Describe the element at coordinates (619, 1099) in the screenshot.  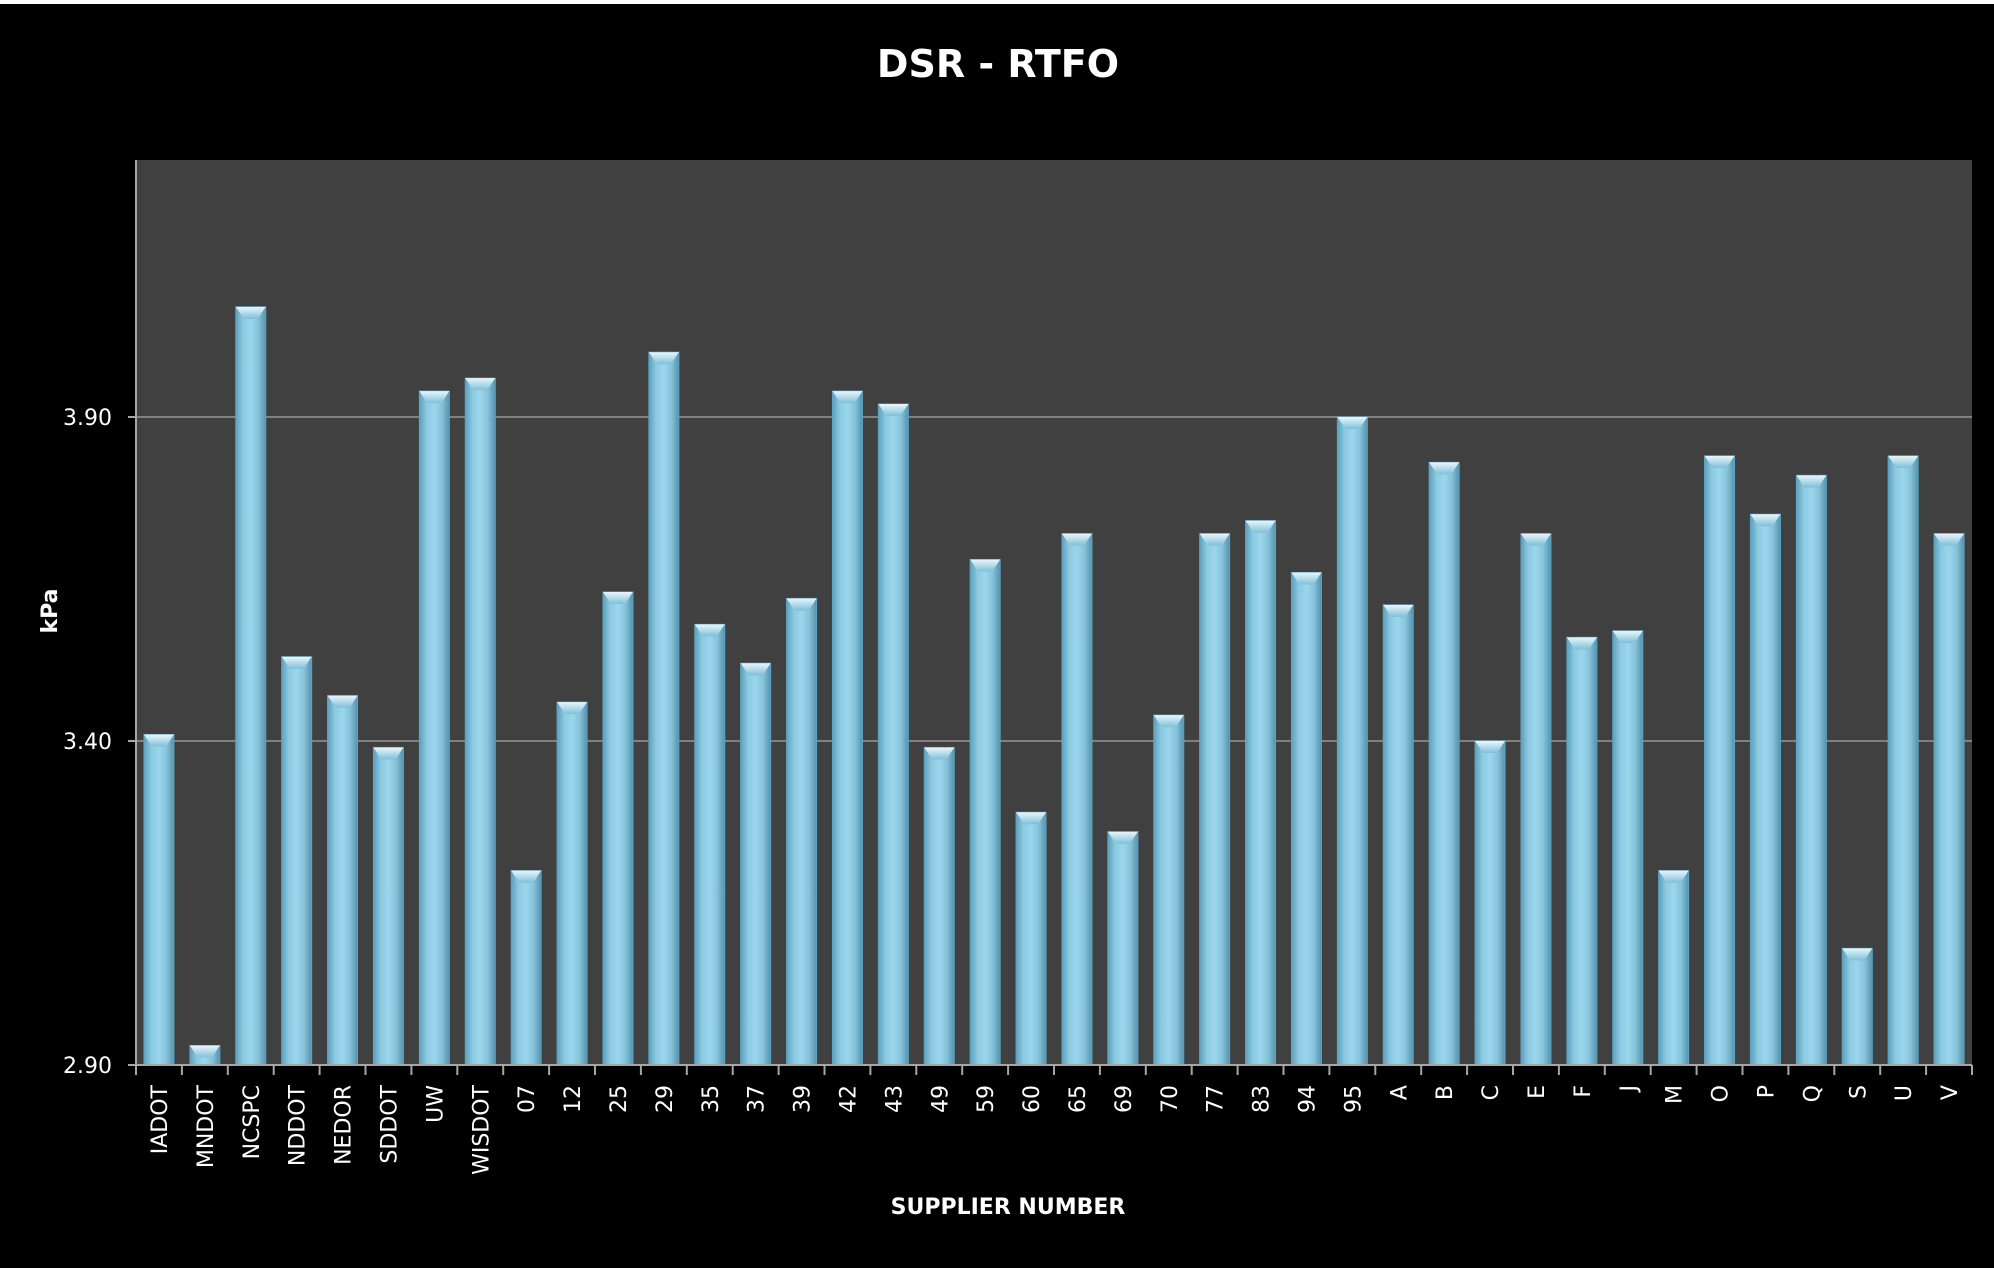
I see `x-category-label: 25` at that location.